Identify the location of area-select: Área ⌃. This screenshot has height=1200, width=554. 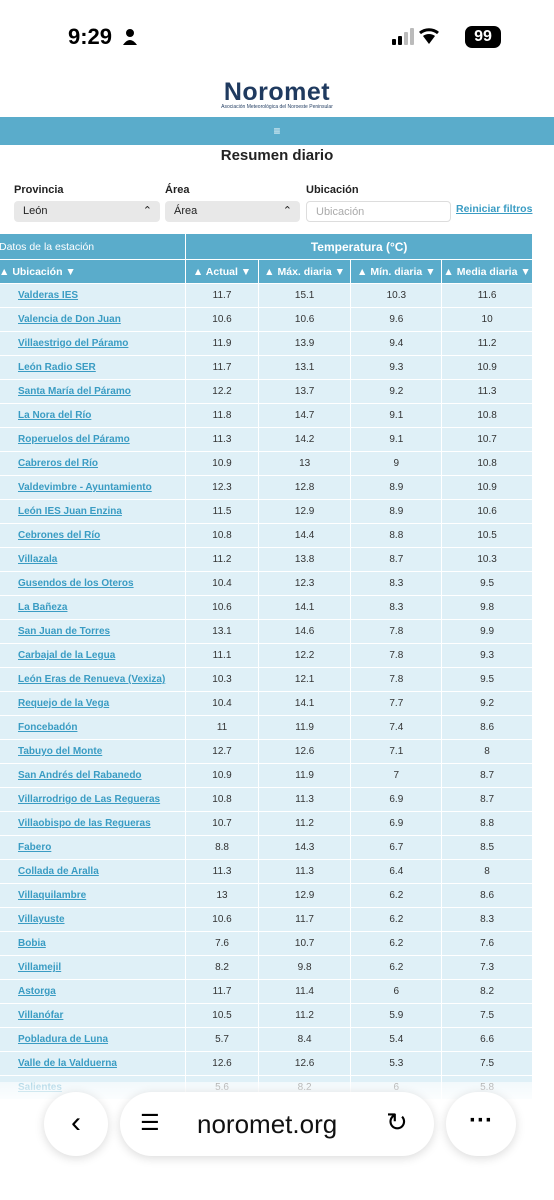
(232, 211).